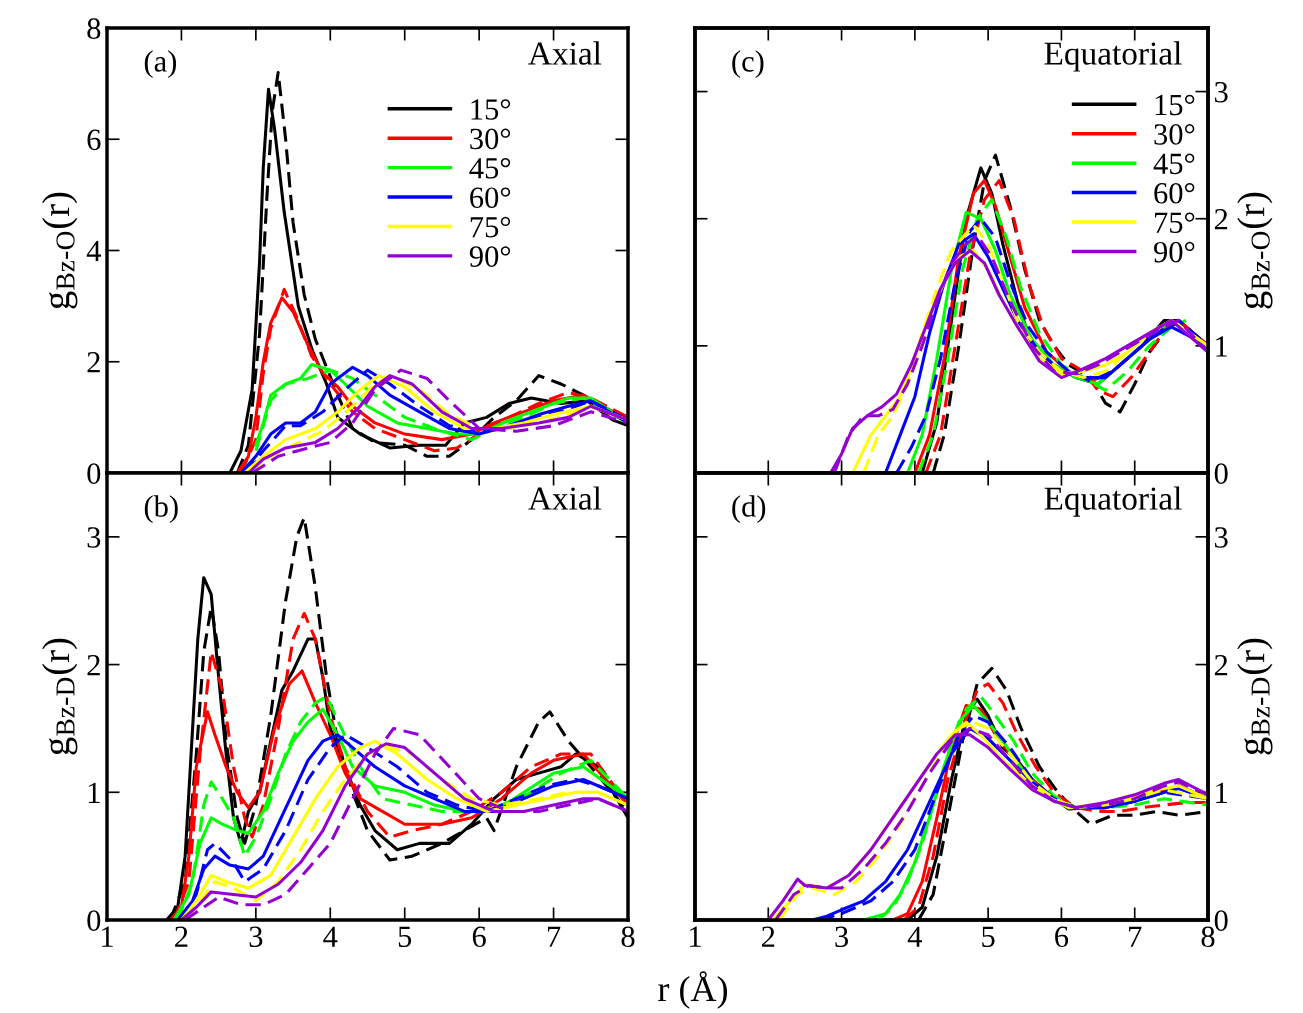 This screenshot has height=1013, width=1303. Describe the element at coordinates (693, 990) in the screenshot. I see `x-axis-title: r (Å)` at that location.